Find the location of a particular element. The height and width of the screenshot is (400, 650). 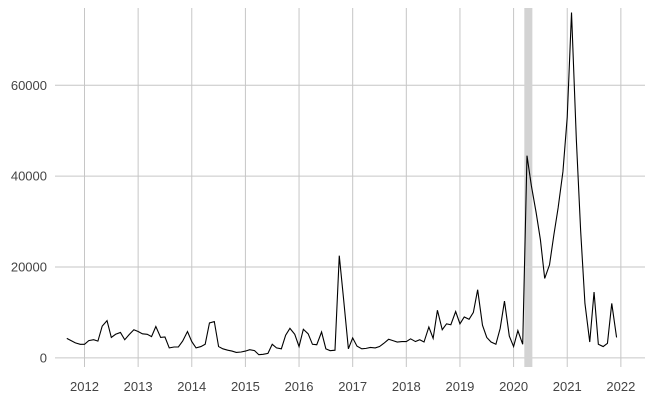

x-tick-label: 2018 is located at coordinates (406, 386).